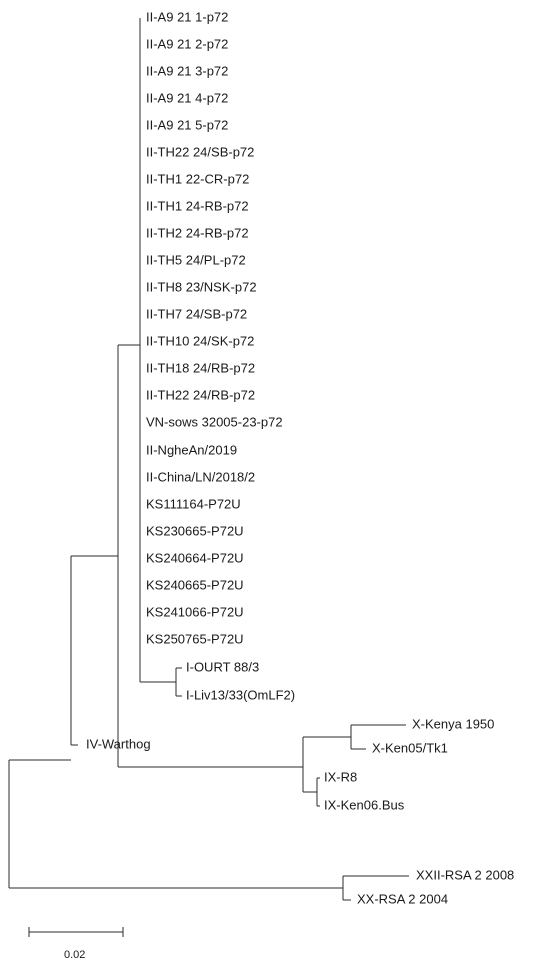  What do you see at coordinates (197, 232) in the screenshot?
I see `leaf-label: II-TH2 24-RB-p72` at bounding box center [197, 232].